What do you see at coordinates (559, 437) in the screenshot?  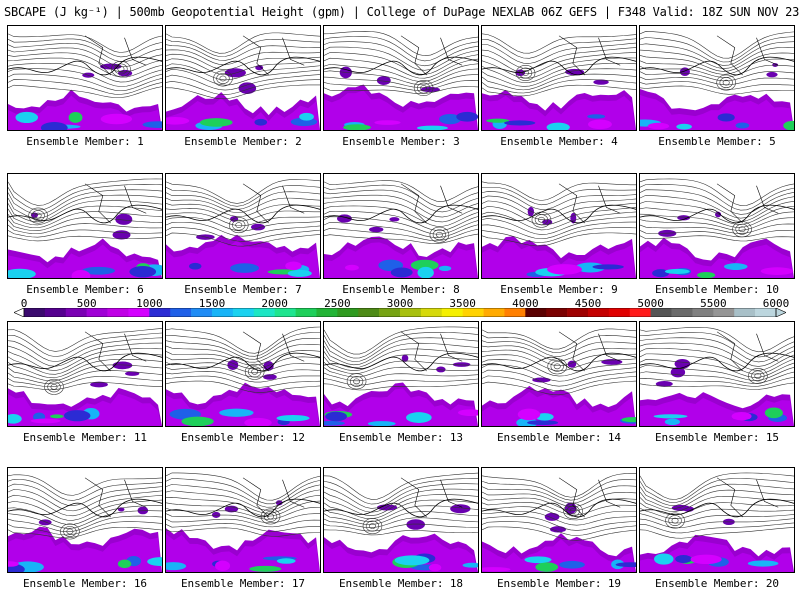 I see `ensemble-member-label-14: Ensemble Member: 14` at bounding box center [559, 437].